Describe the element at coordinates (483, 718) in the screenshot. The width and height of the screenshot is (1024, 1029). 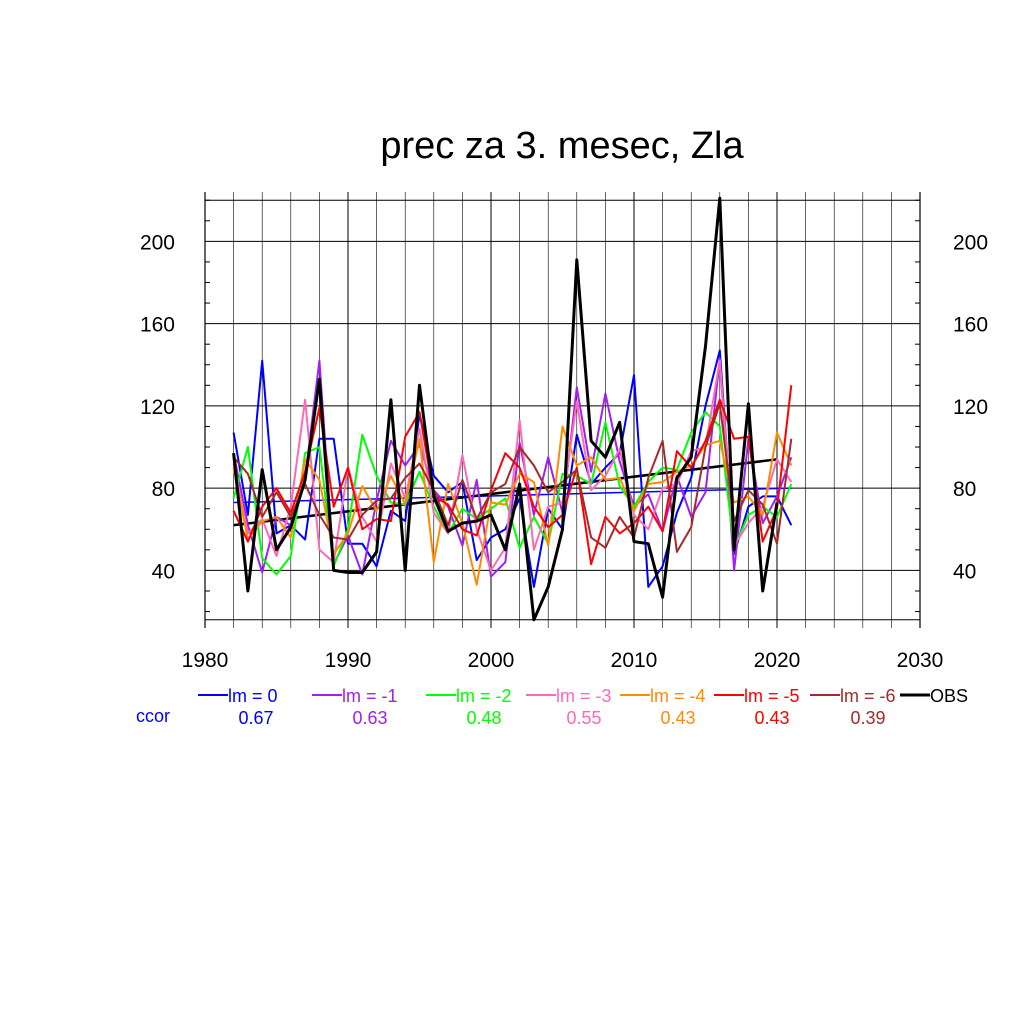
I see `legend-ccor-2: 0.48` at that location.